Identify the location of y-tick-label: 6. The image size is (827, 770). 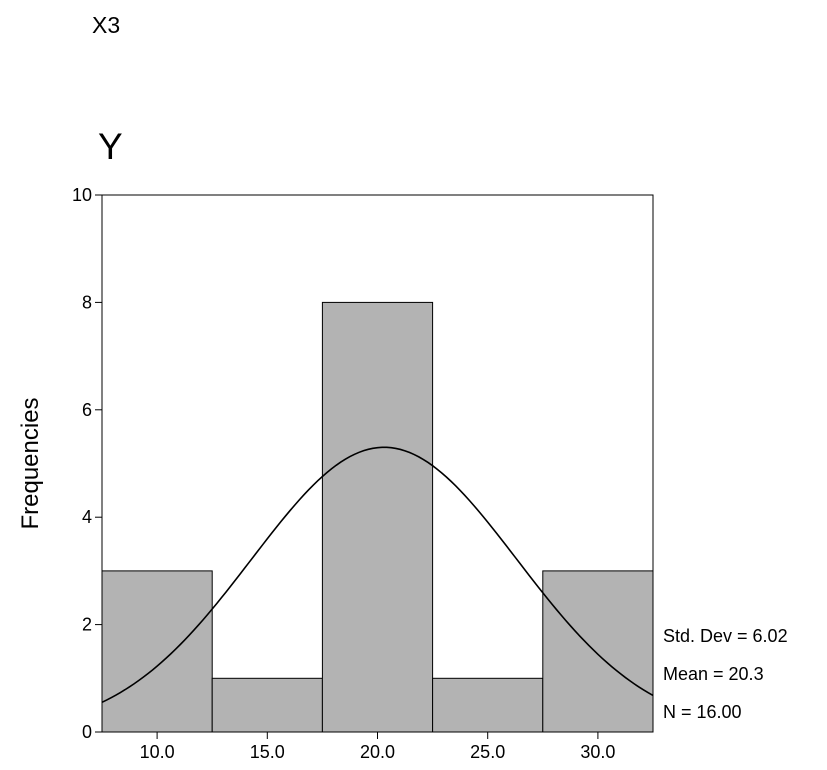
(87, 410).